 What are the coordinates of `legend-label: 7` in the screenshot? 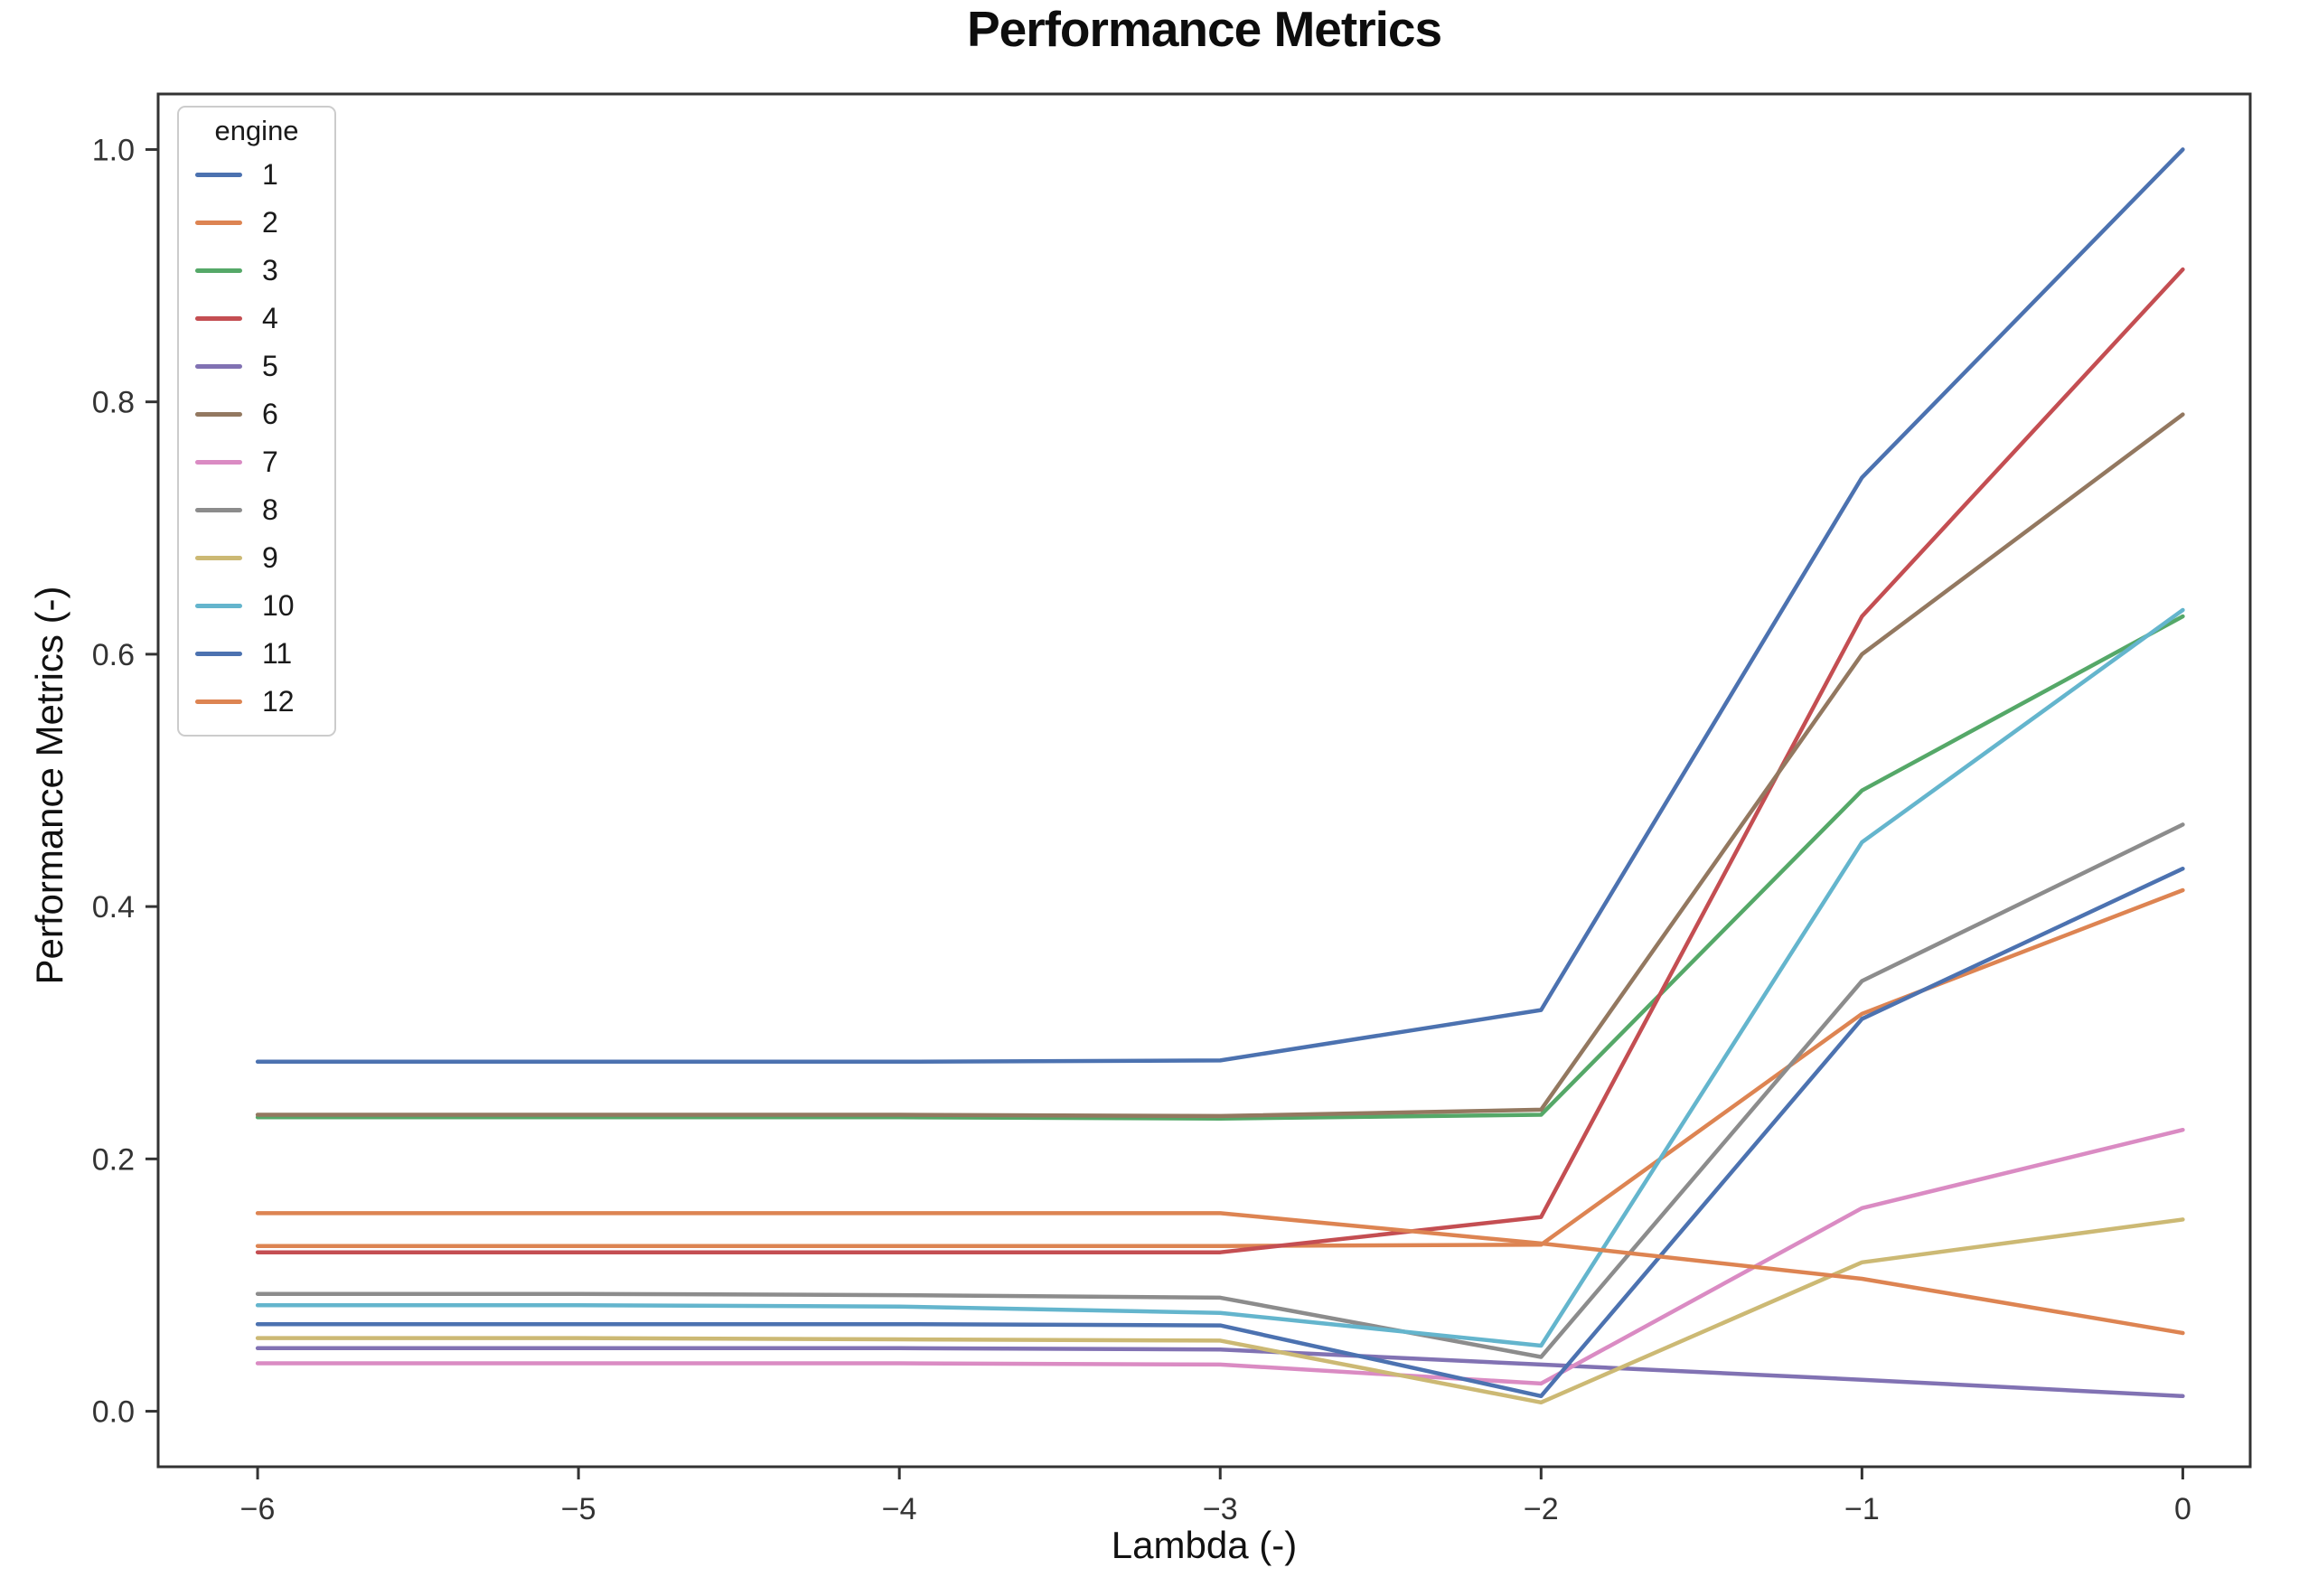 It's located at (270, 462).